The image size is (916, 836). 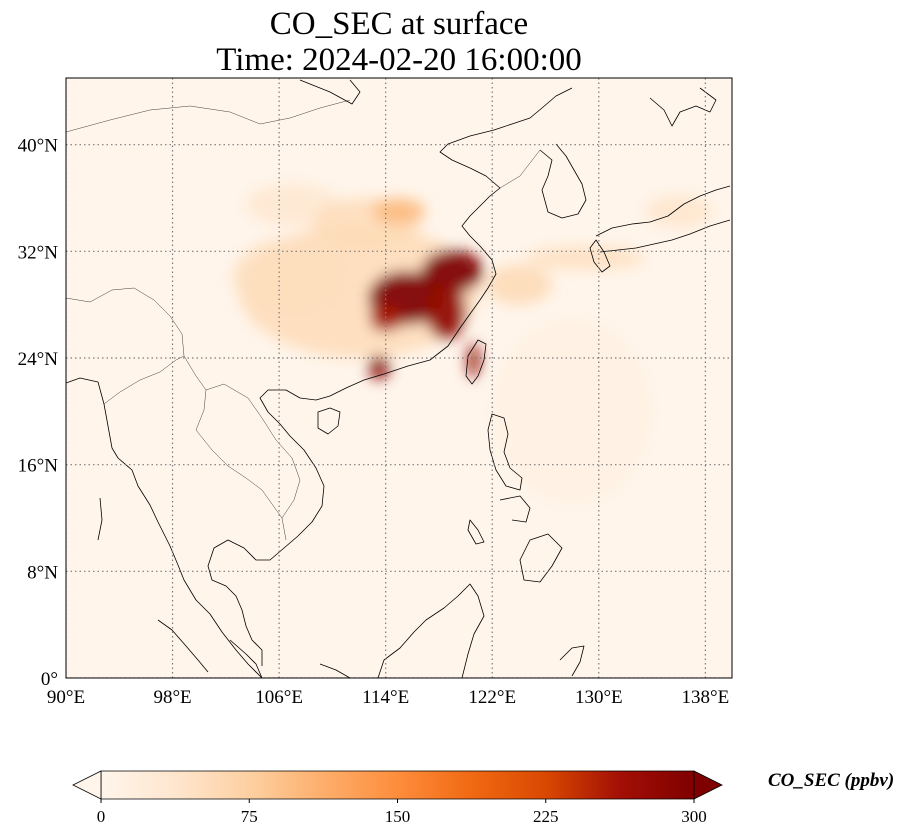 What do you see at coordinates (399, 24) in the screenshot?
I see `map-title: CO_SEC at surface` at bounding box center [399, 24].